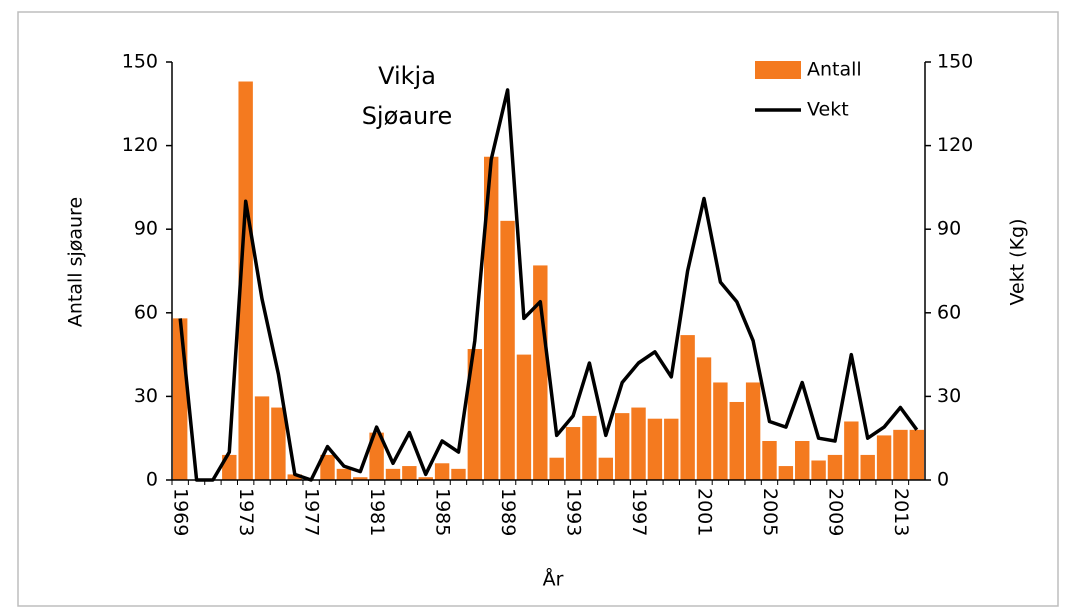 This screenshot has width=1076, height=610. I want to click on y2-tick-label: 120, so click(955, 145).